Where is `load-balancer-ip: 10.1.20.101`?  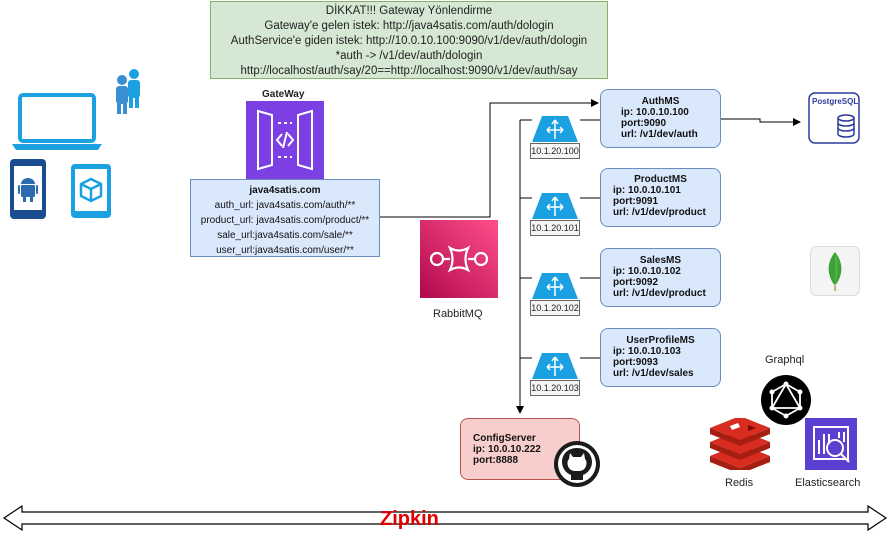
load-balancer-ip: 10.1.20.101 is located at coordinates (555, 228).